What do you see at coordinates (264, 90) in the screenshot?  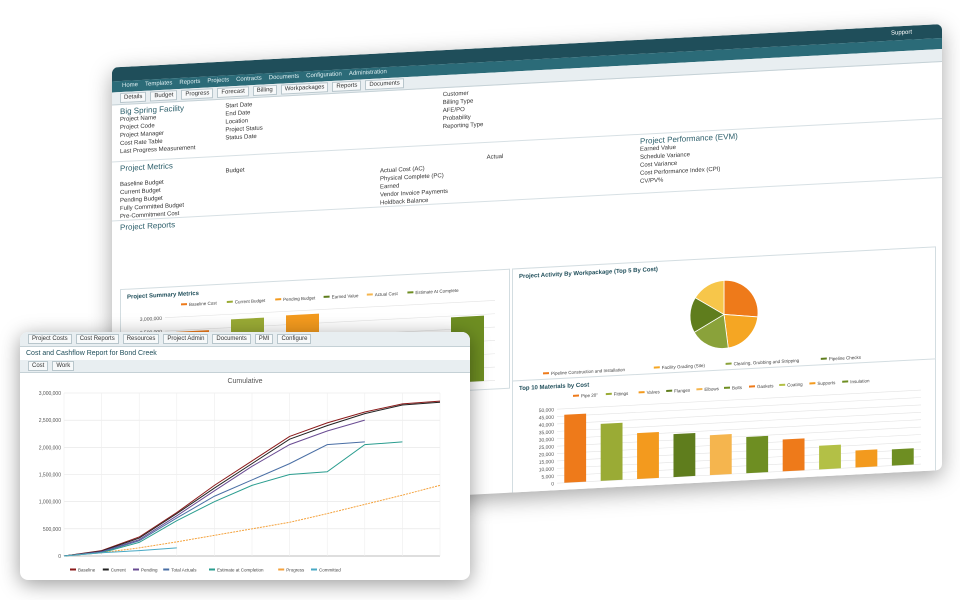 I see `toolbar-button: Billing` at bounding box center [264, 90].